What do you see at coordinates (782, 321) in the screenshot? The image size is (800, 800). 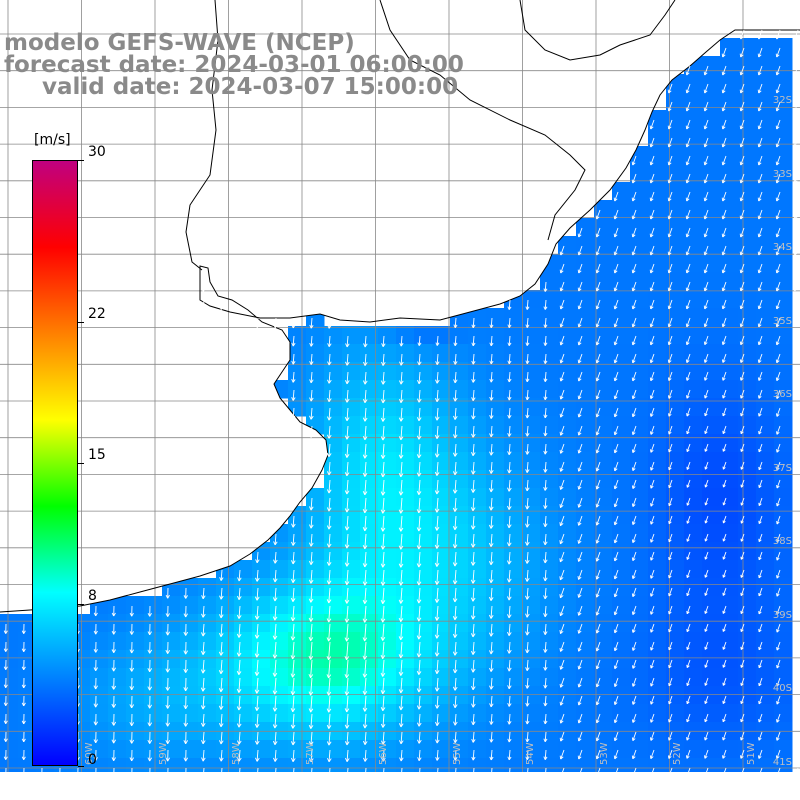 I see `latitude-label: 35S` at bounding box center [782, 321].